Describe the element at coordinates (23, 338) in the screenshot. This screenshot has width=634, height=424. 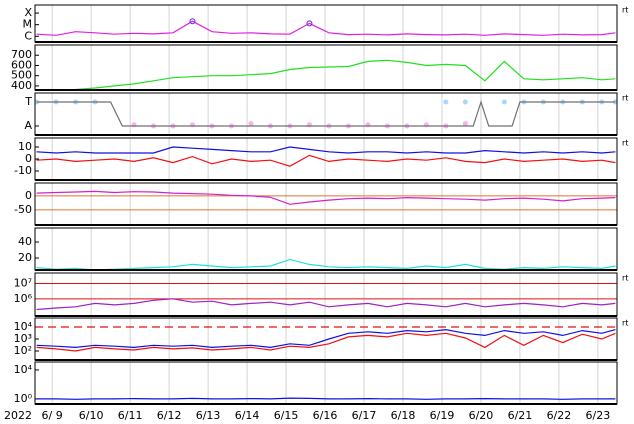
I see `y-tick-label: 10³` at that location.